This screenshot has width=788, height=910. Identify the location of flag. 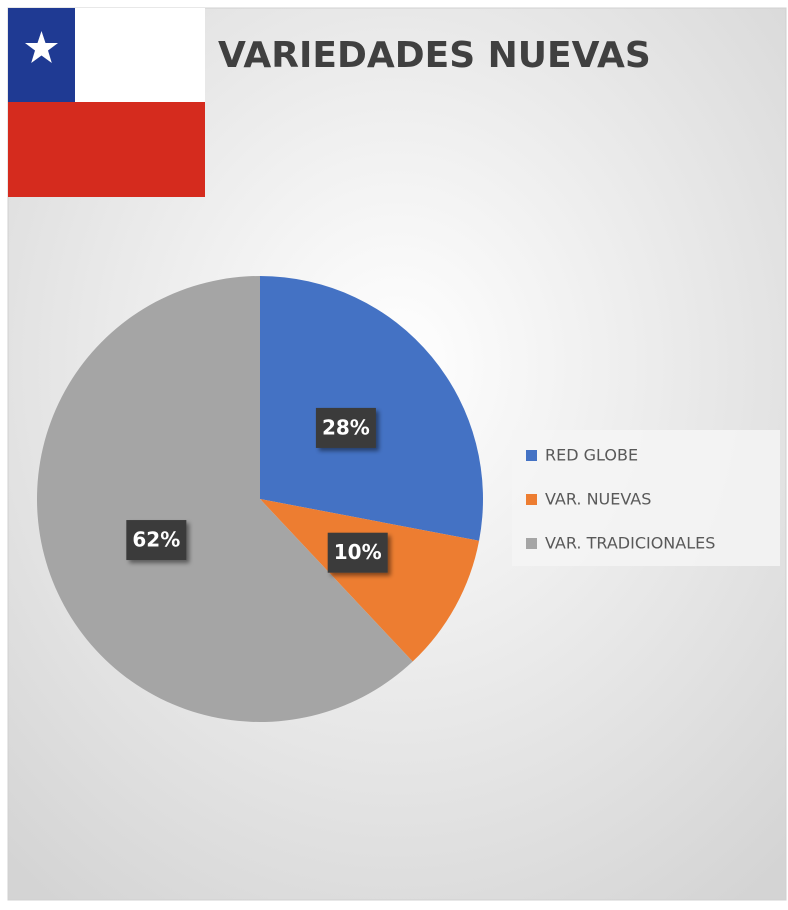
(106, 102).